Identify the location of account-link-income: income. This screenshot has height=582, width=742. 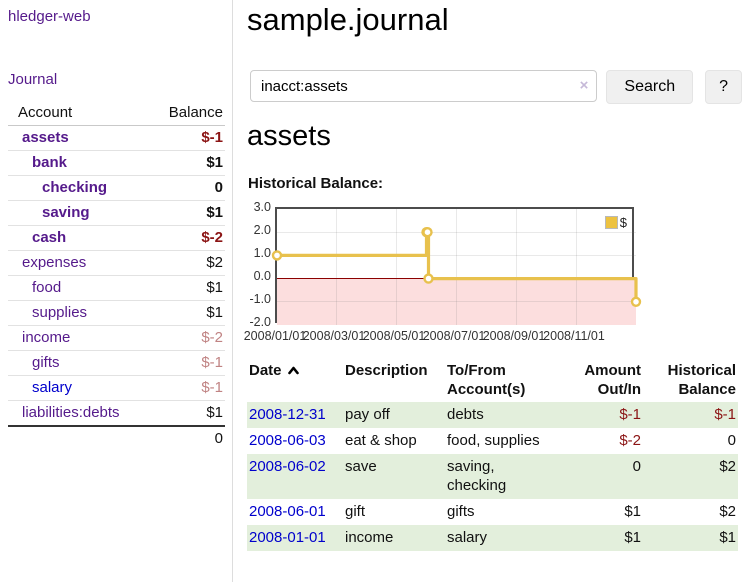
(46, 337).